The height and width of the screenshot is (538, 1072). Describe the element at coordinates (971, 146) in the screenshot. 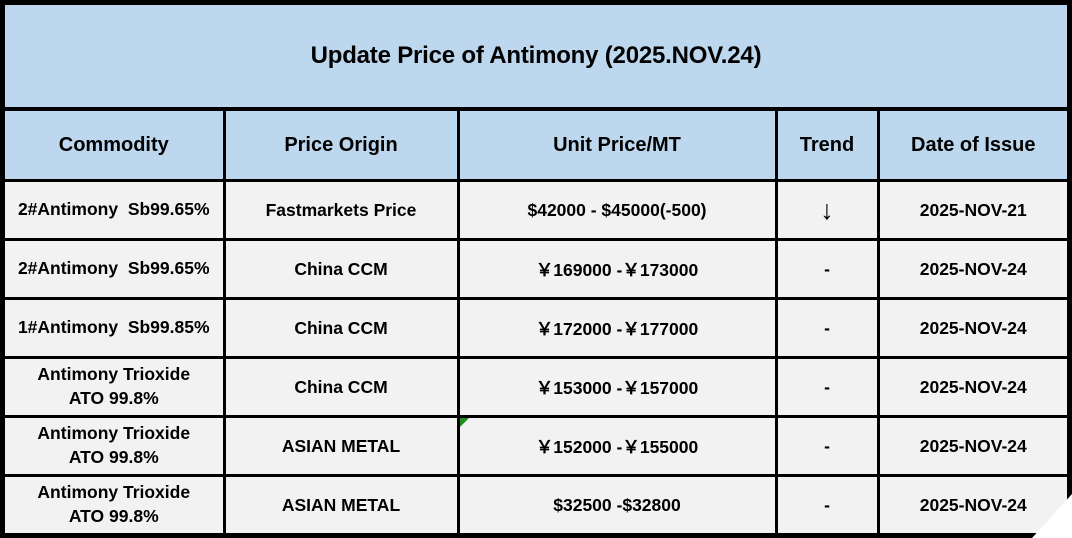

I see `column-header-date-of-issue: Date of Issue` at that location.